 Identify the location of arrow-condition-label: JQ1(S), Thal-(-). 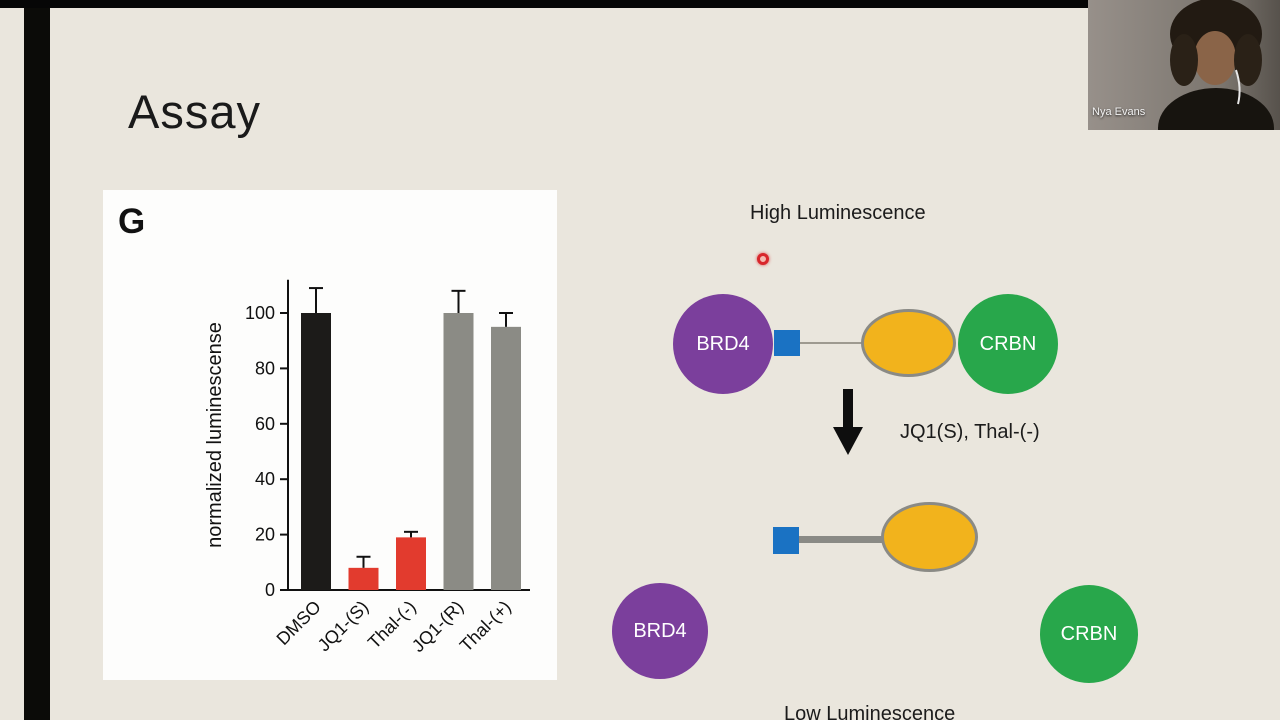
(970, 432).